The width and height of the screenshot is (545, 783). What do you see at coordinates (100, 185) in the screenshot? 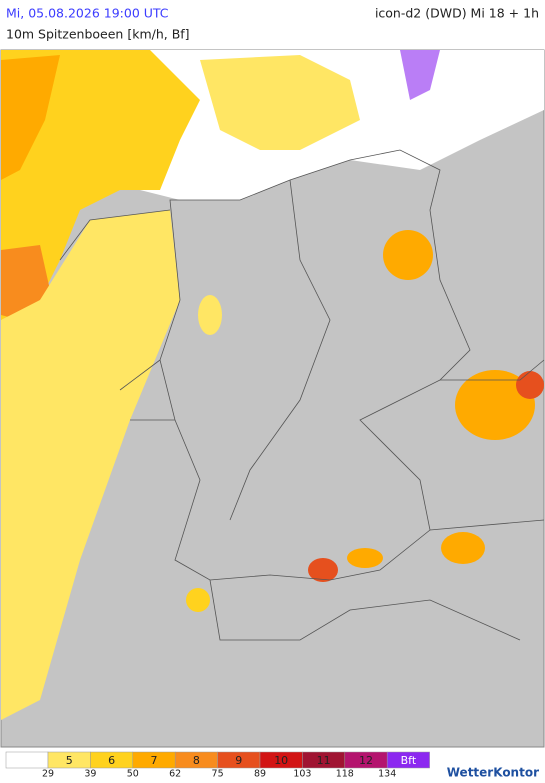
I see `north-sea-gusts` at bounding box center [100, 185].